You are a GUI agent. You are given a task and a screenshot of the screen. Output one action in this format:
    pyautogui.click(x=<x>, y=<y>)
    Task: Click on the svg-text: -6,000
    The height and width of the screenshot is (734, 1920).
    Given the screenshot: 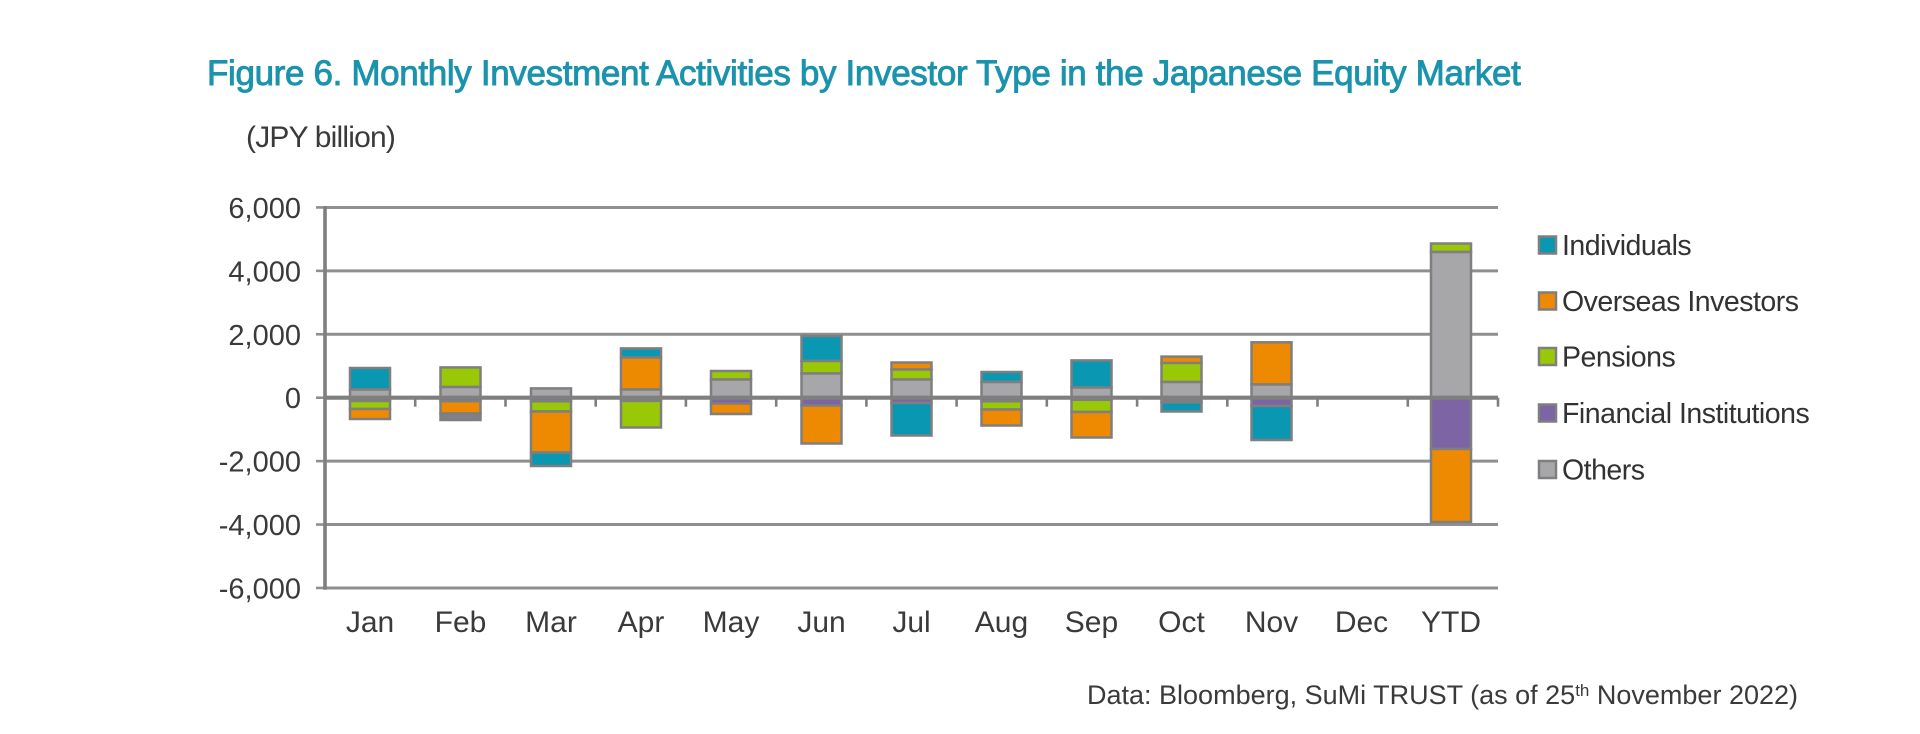 What is the action you would take?
    pyautogui.click(x=260, y=590)
    